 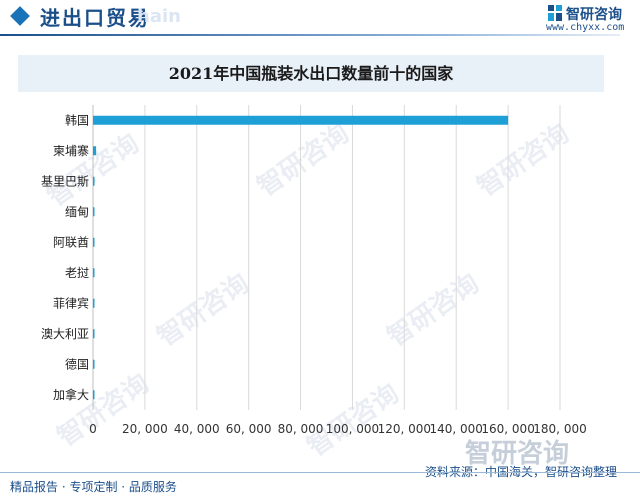 What do you see at coordinates (517, 454) in the screenshot?
I see `footer-watermark-text: 智研咨询` at bounding box center [517, 454].